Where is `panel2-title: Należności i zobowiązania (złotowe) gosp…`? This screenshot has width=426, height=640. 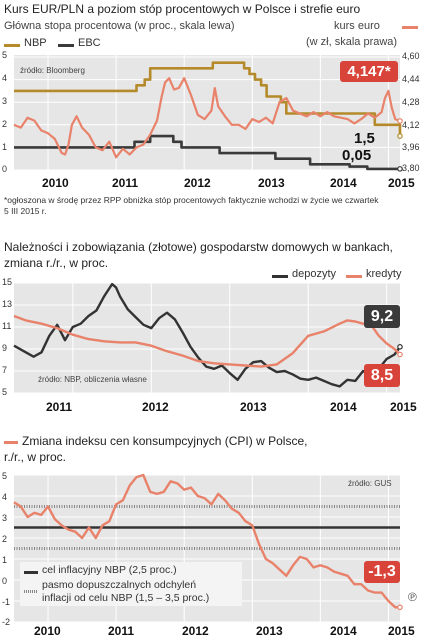
panel2-title: Należności i zobowiązania (złotowe) gosp… is located at coordinates (198, 247).